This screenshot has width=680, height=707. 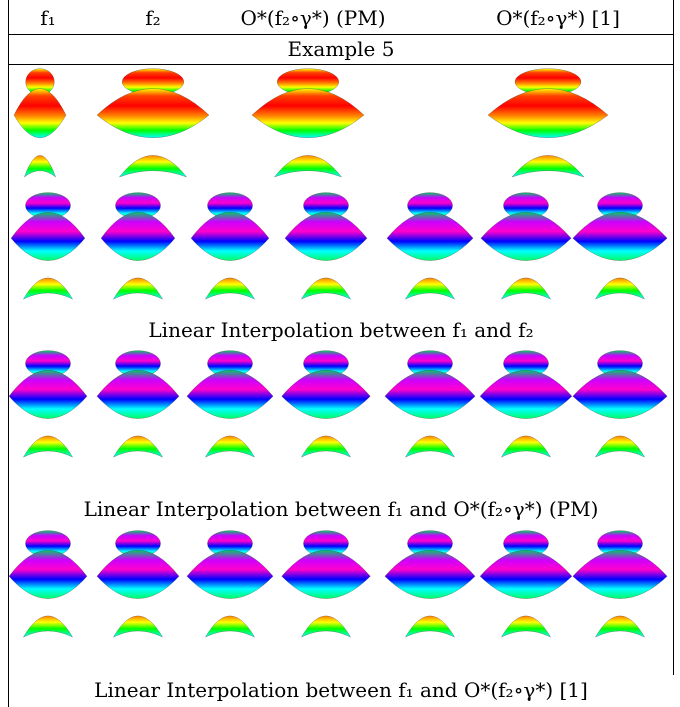 What do you see at coordinates (48, 18) in the screenshot?
I see `header-f1: f₁` at bounding box center [48, 18].